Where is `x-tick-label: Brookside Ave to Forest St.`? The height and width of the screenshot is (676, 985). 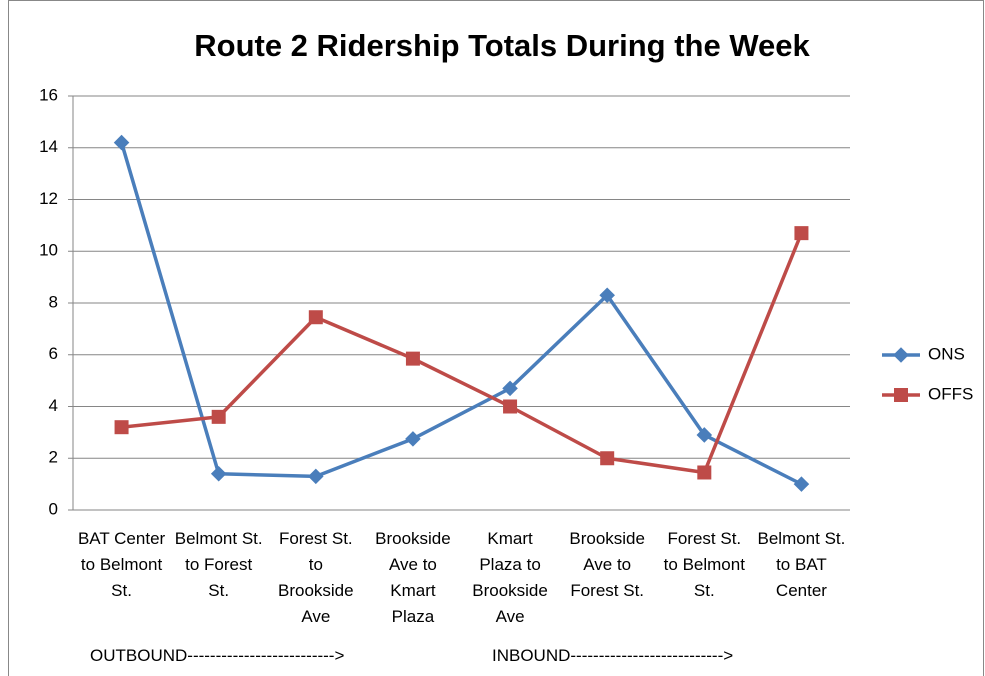 x-tick-label: Brookside Ave to Forest St. is located at coordinates (607, 564).